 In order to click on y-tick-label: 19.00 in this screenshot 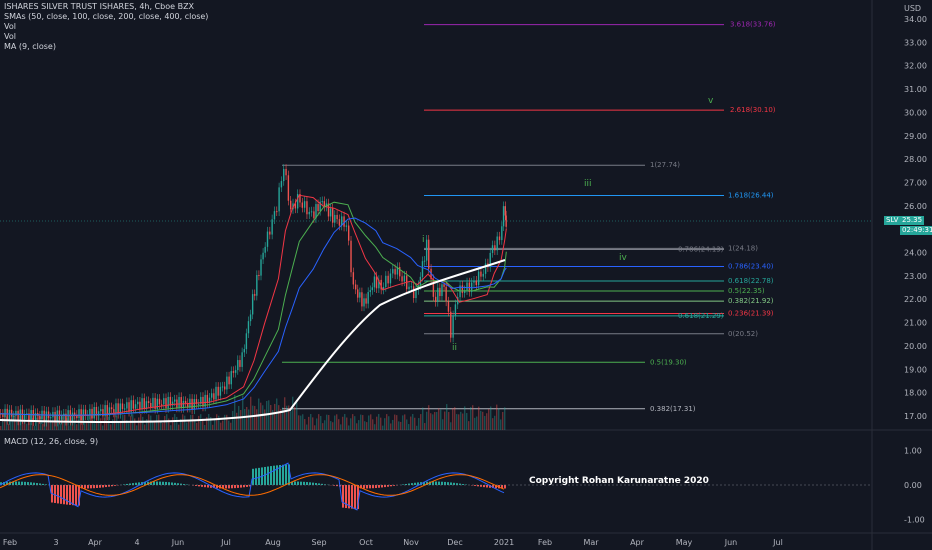, I will do `click(915, 369)`.